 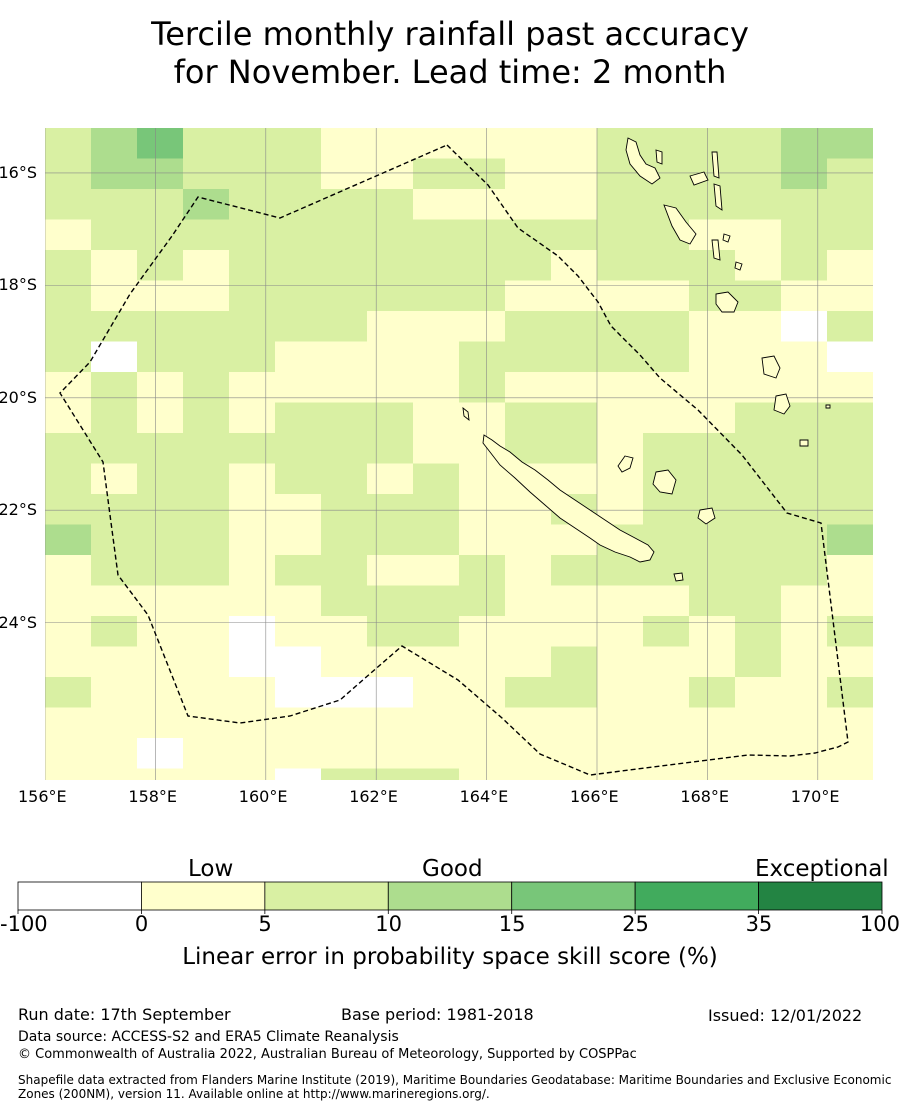 What do you see at coordinates (705, 796) in the screenshot?
I see `longitude-tick-label: 168°E` at bounding box center [705, 796].